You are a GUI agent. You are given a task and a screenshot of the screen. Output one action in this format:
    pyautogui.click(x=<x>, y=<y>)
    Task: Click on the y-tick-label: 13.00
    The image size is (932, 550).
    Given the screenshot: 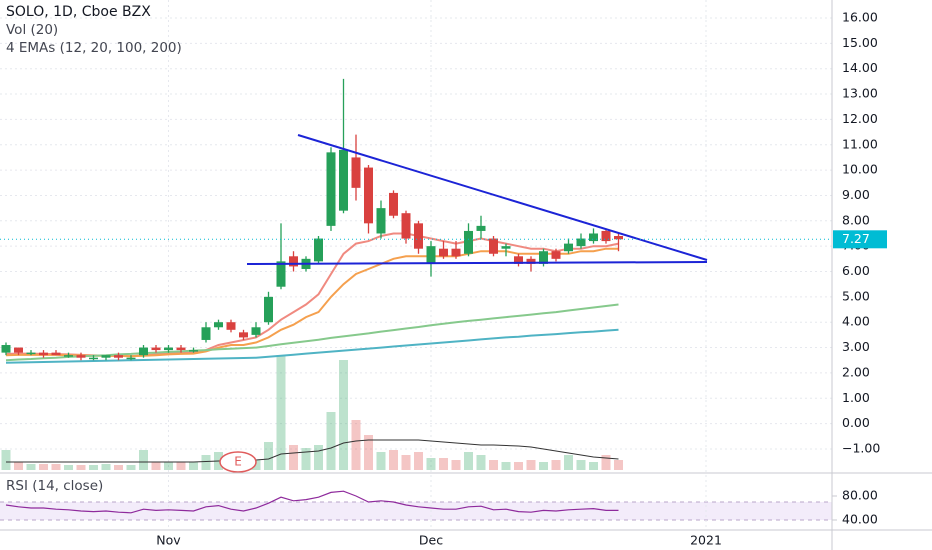 What is the action you would take?
    pyautogui.click(x=860, y=93)
    